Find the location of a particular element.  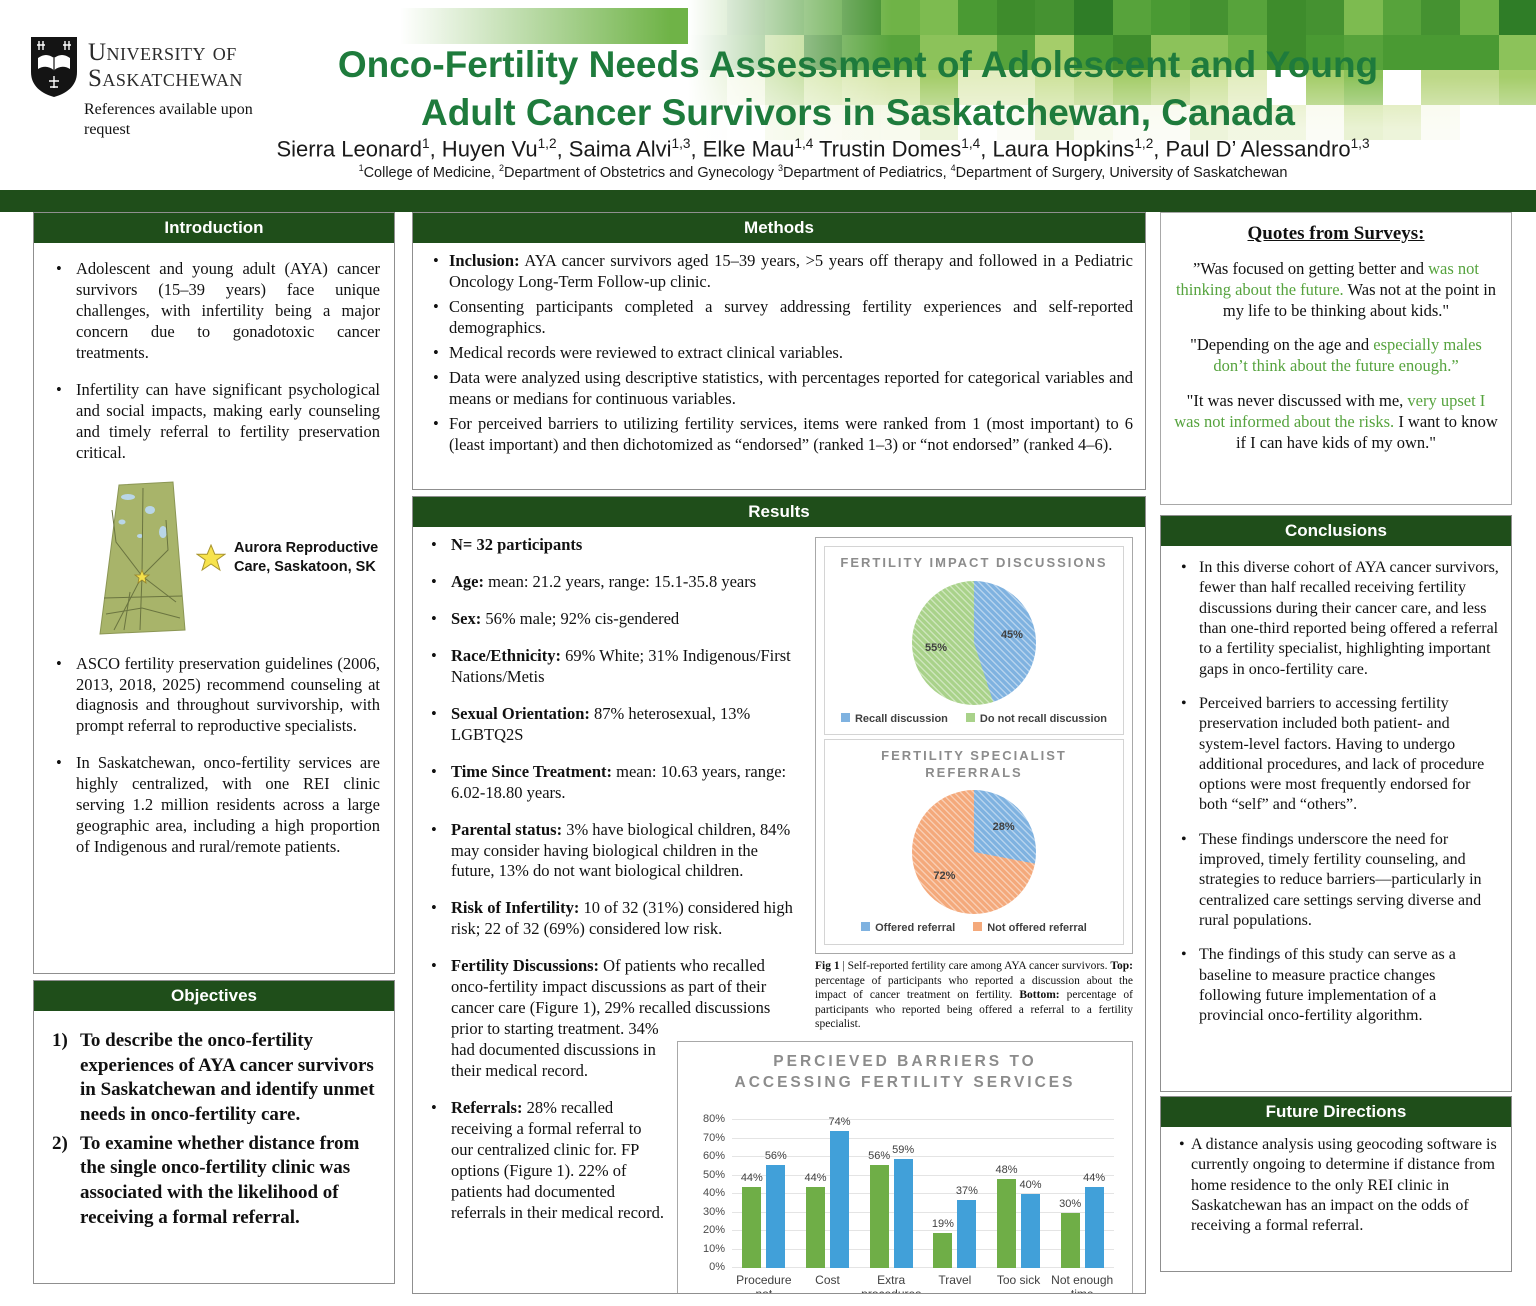

x-axis-label: Too sick is located at coordinates (1018, 1280).